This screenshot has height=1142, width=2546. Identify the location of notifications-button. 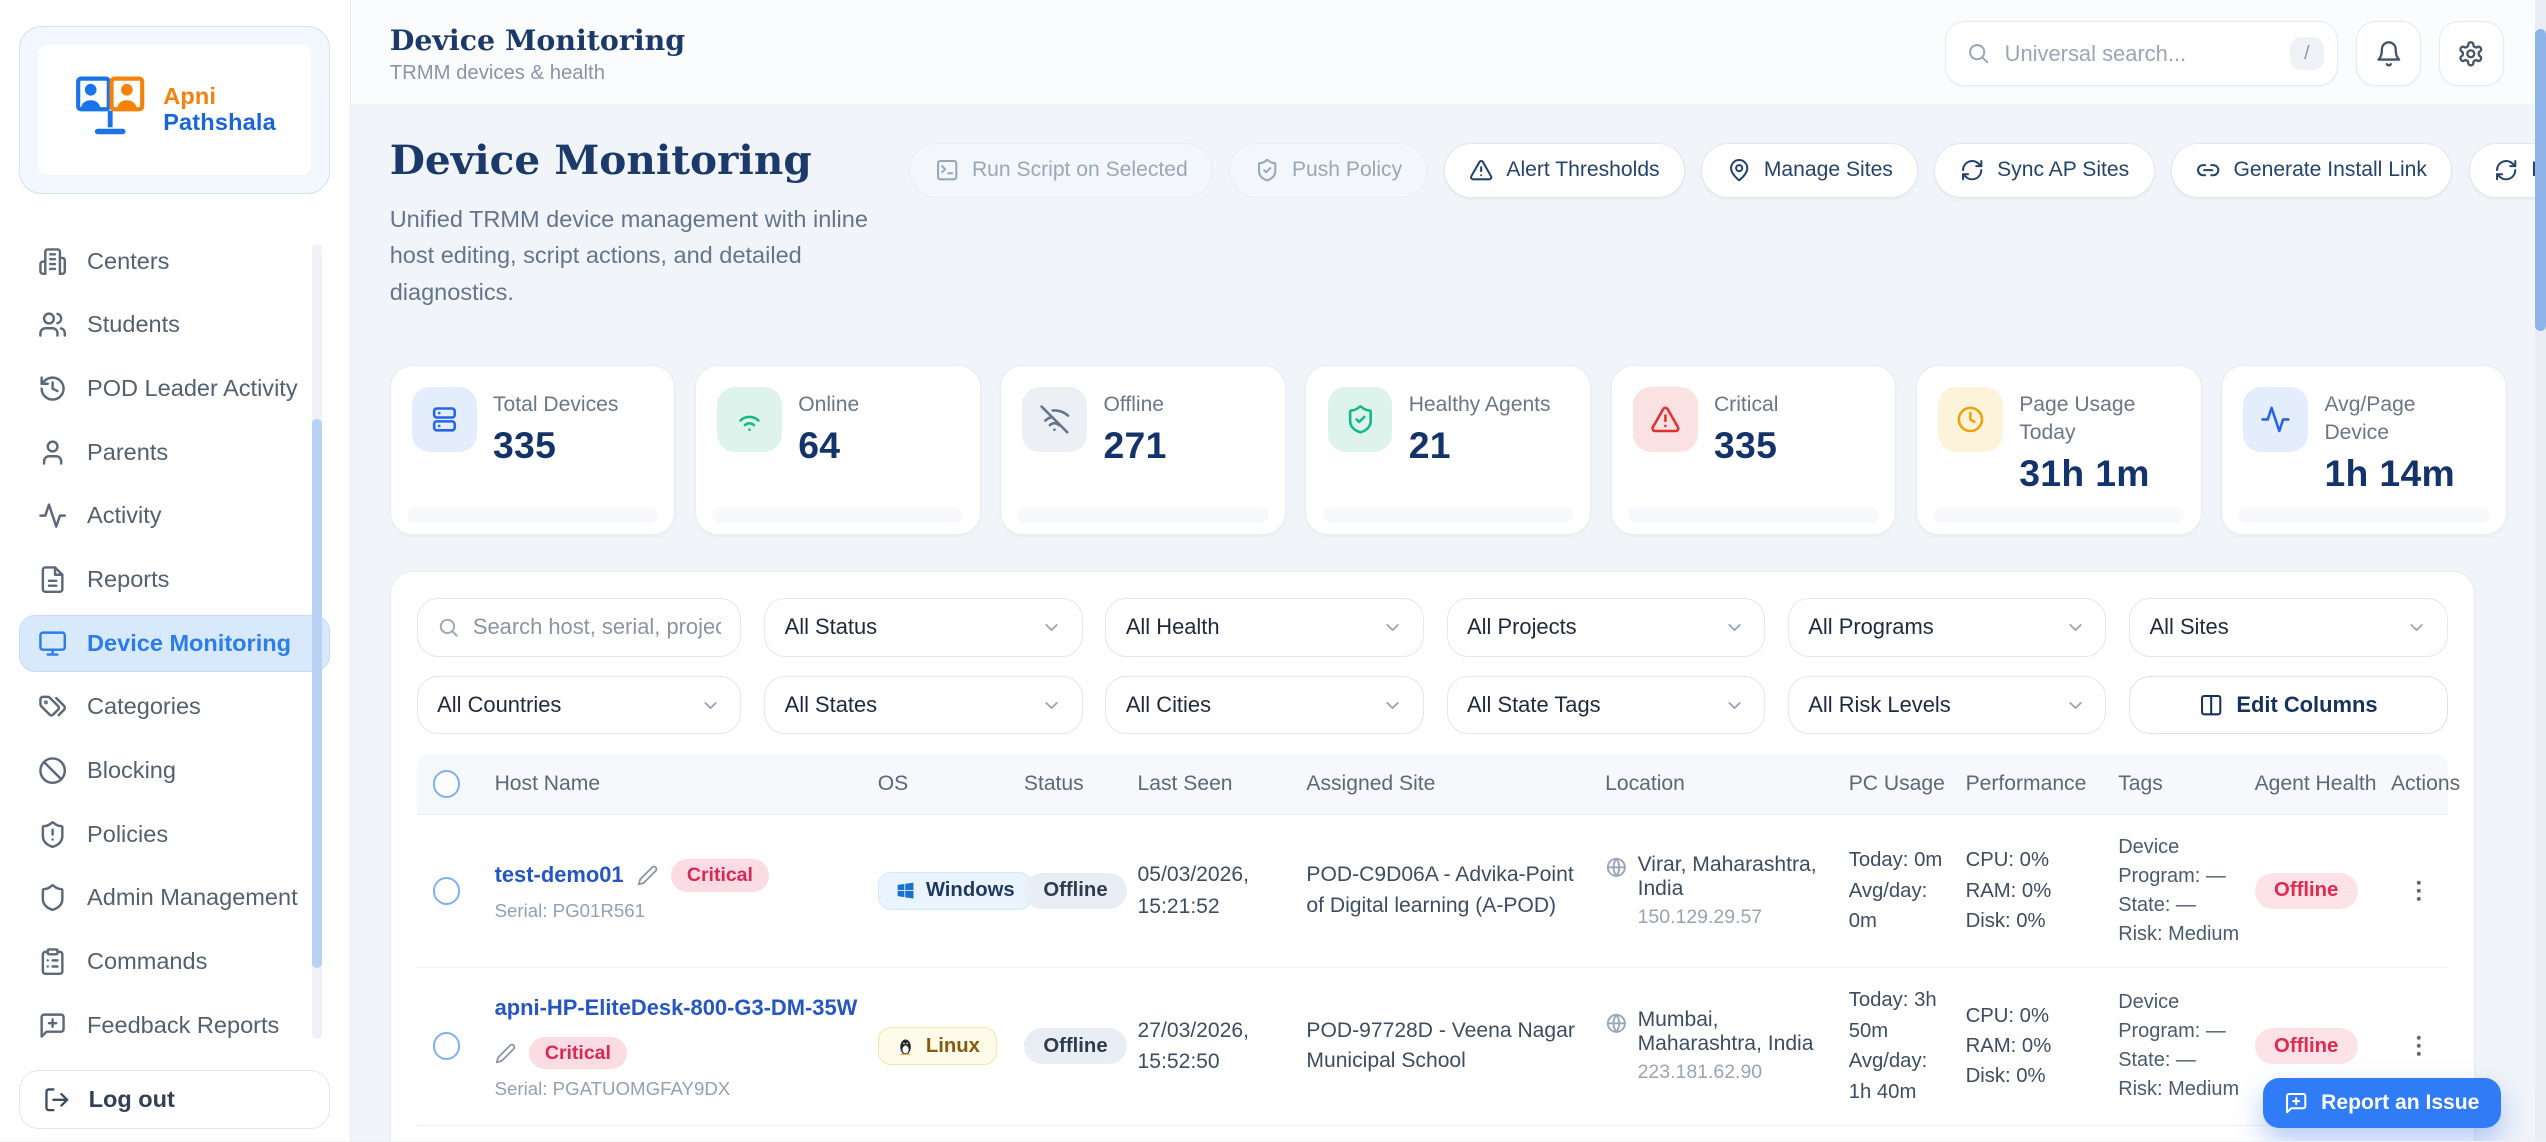
(2388, 54).